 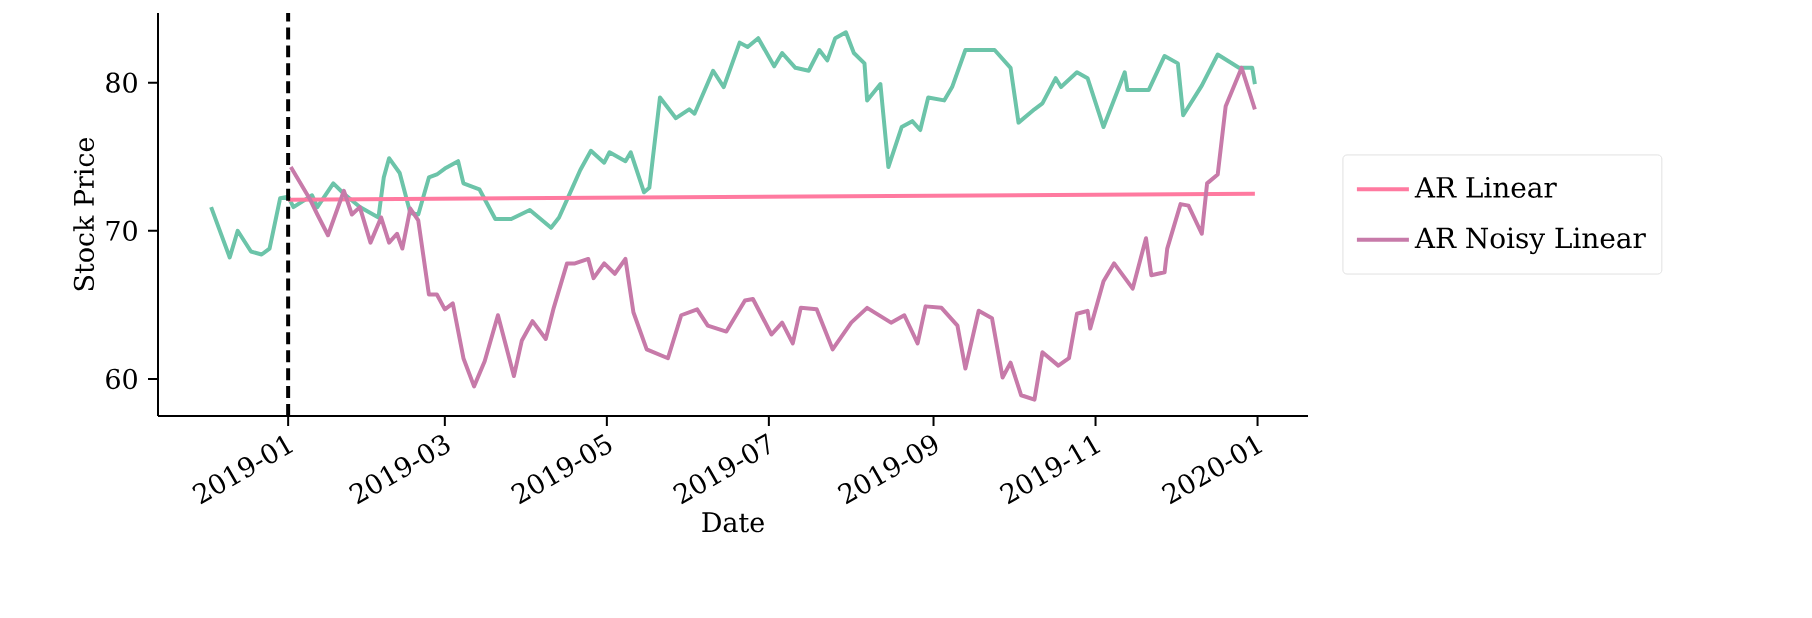 What do you see at coordinates (84, 214) in the screenshot?
I see `y-axis-title: Stock Price` at bounding box center [84, 214].